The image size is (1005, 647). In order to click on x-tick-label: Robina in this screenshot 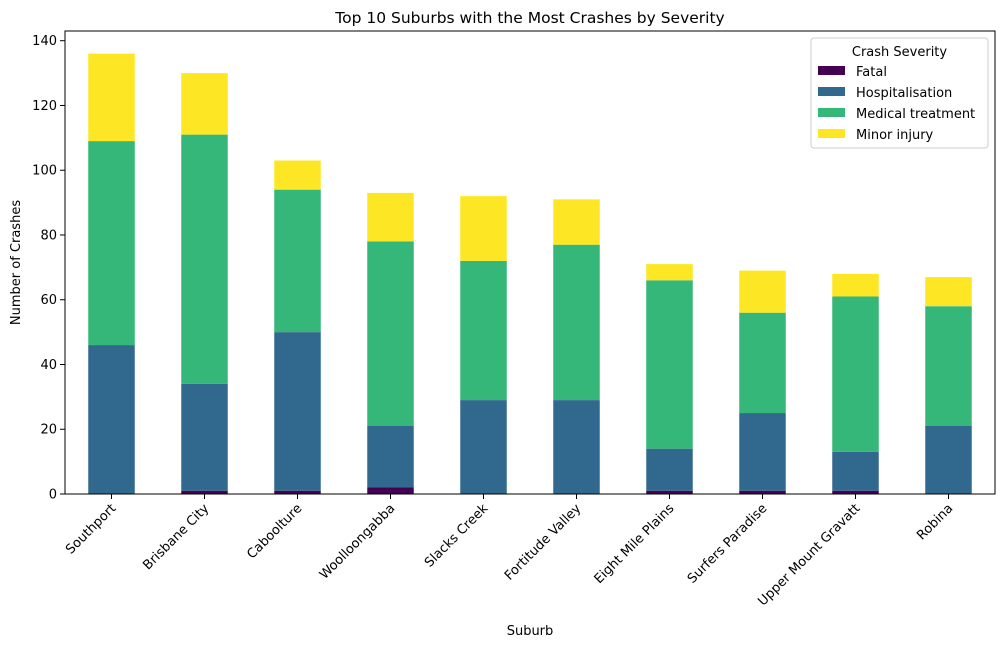, I will do `click(935, 522)`.